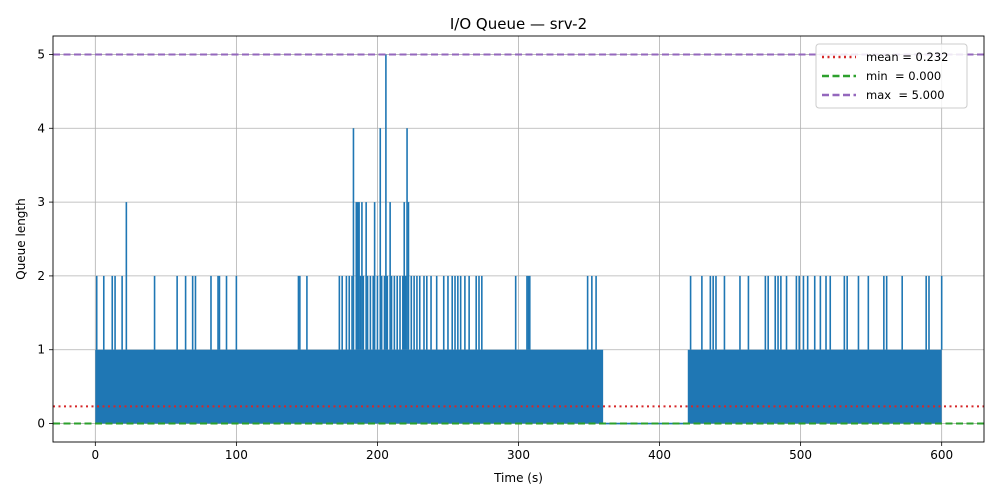  Describe the element at coordinates (518, 24) in the screenshot. I see `chart-title: I/O Queue — srv-2` at that location.